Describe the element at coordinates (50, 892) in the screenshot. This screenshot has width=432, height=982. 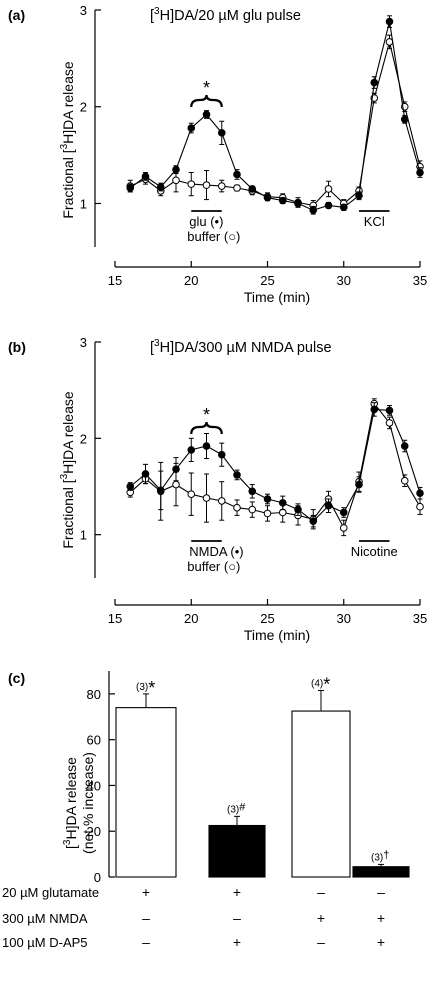
I see `condition-label: 20 µM glutamate` at that location.